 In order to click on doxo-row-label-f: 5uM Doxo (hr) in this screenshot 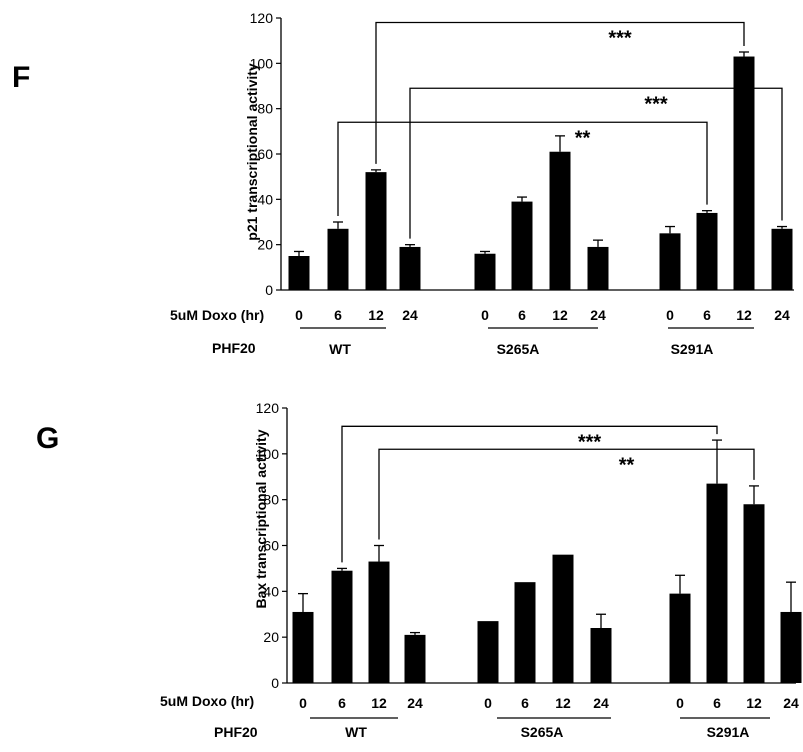, I will do `click(217, 315)`.